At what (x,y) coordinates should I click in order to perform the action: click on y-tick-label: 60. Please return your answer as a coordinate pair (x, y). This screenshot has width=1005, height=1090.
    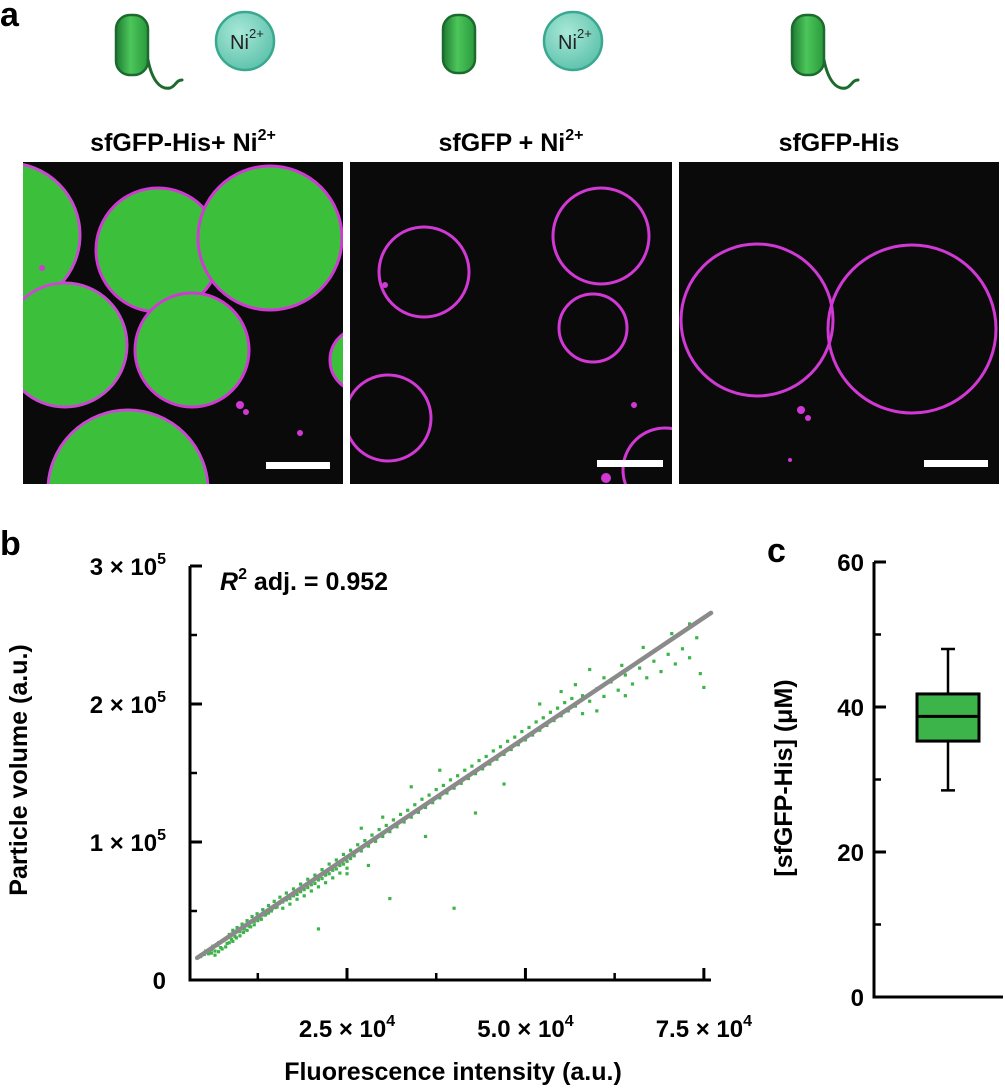
    Looking at the image, I should click on (850, 563).